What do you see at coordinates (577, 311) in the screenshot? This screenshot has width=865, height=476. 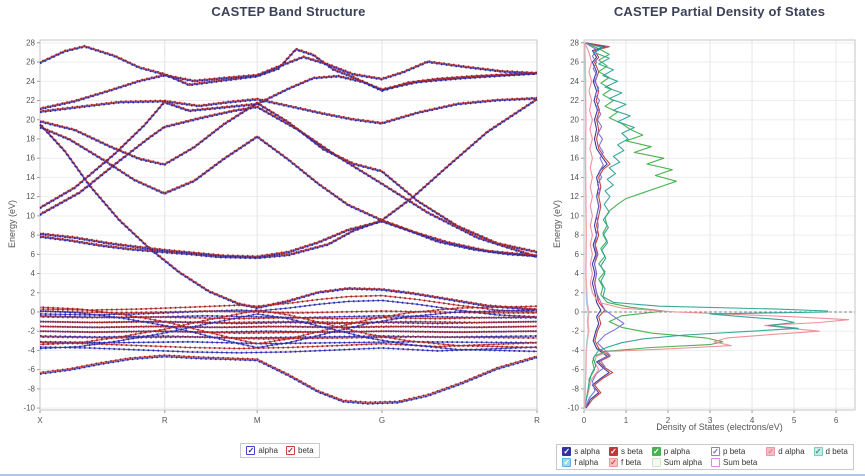 I see `svg-text: 0` at bounding box center [577, 311].